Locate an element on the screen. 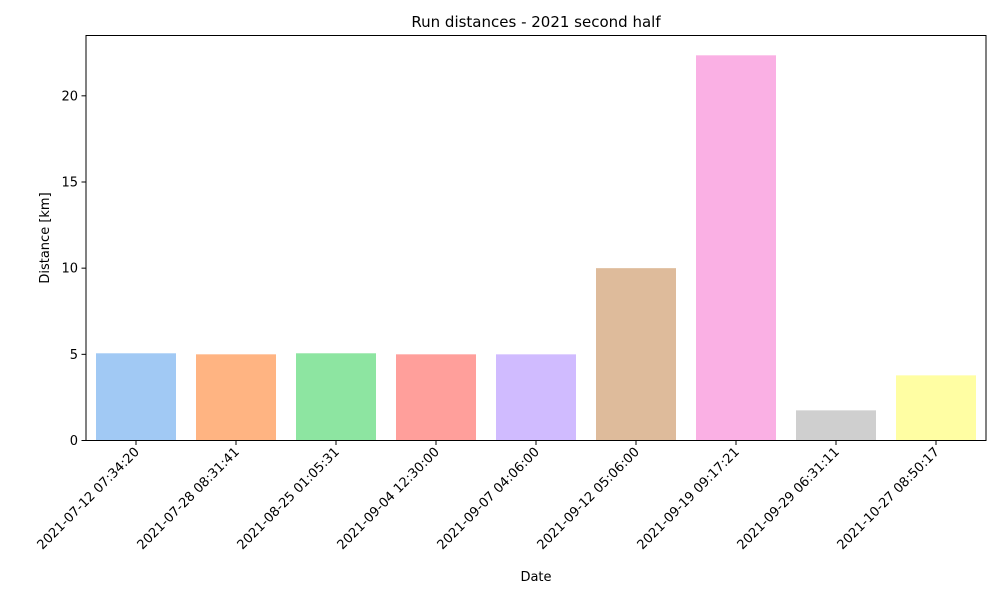 The height and width of the screenshot is (600, 1000). y-axis: 0 5 10 15 20 is located at coordinates (73, 269).